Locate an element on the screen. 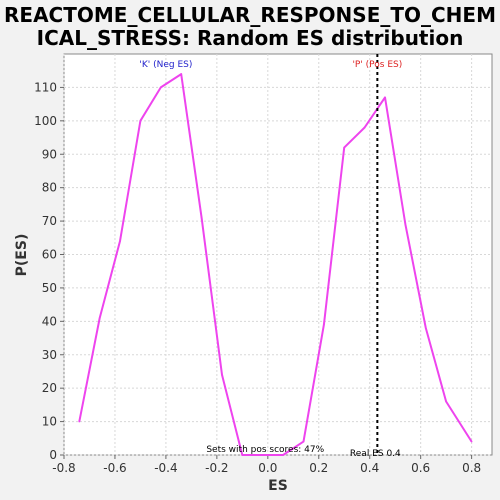  y-tick-label: 20 is located at coordinates (49, 388).